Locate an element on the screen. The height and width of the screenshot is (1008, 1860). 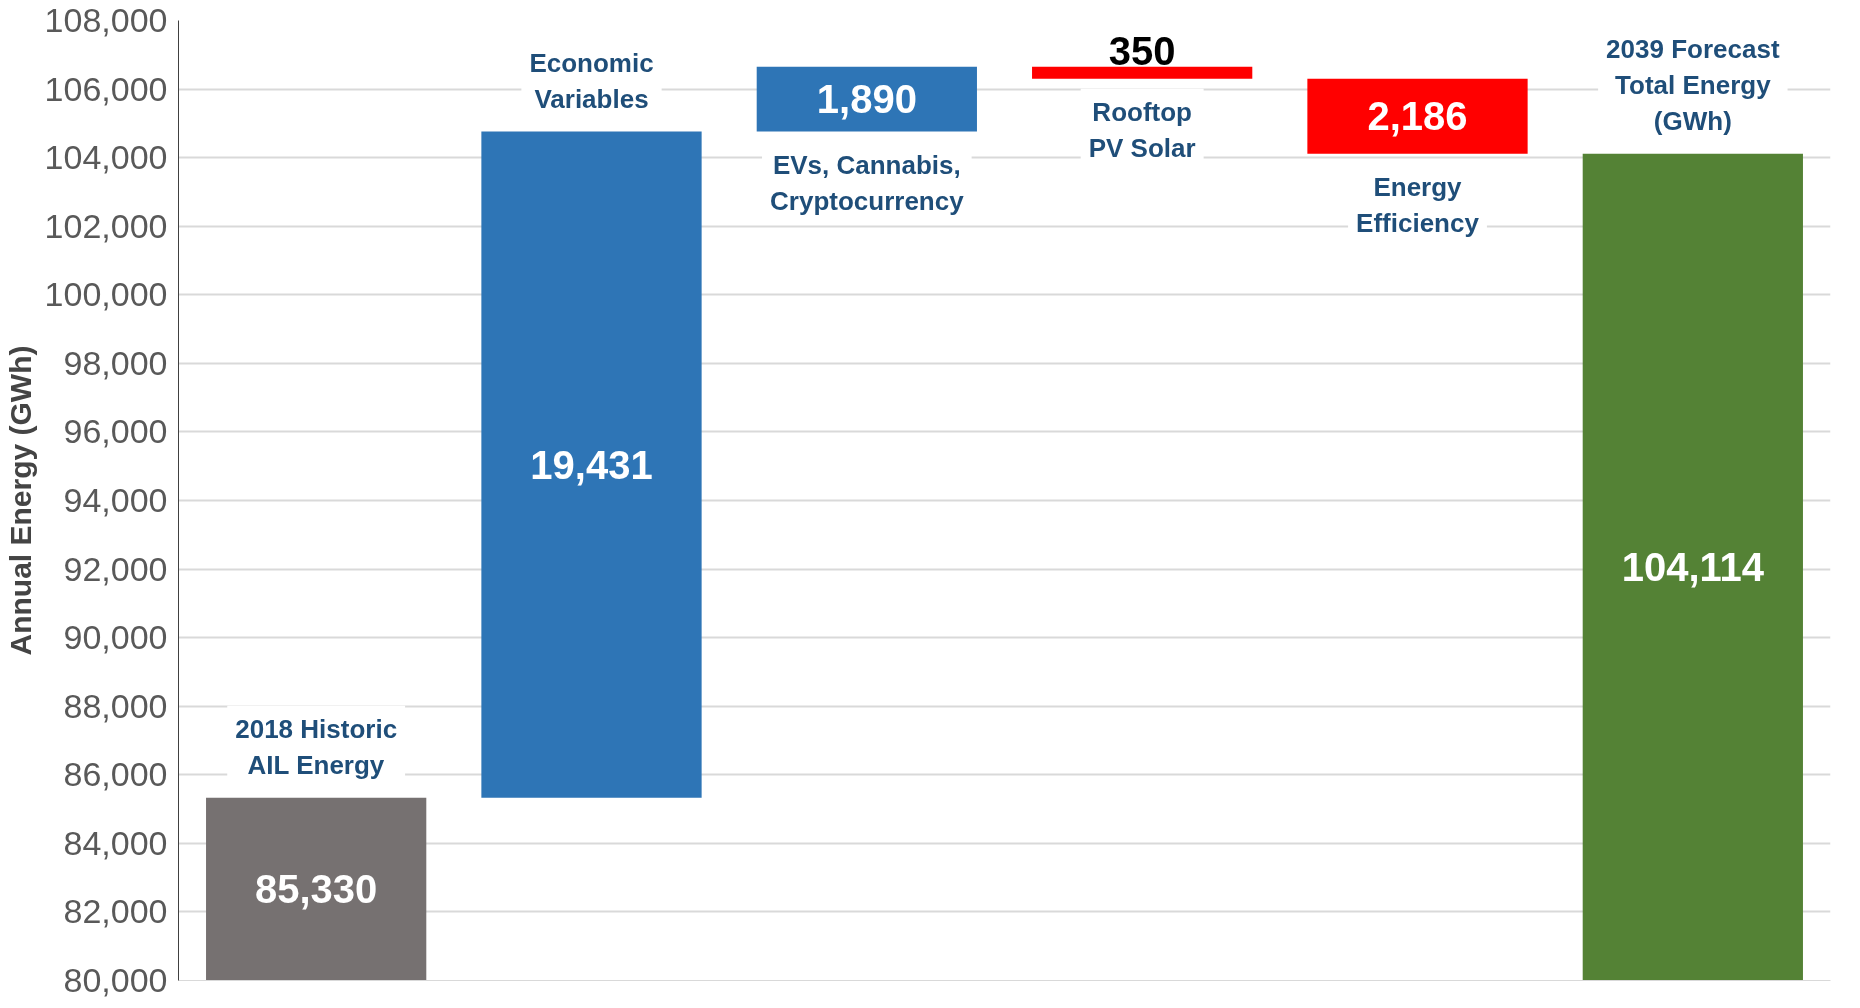
y-tick-label: 92,000 is located at coordinates (115, 568).